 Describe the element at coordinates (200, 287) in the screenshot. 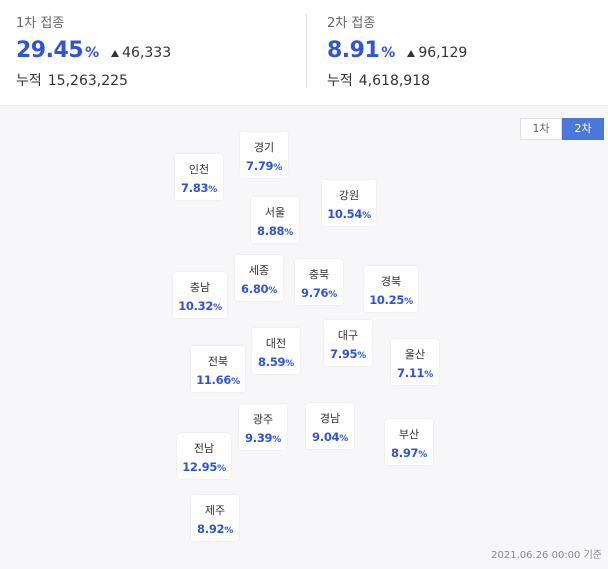

I see `region-name: 충남` at that location.